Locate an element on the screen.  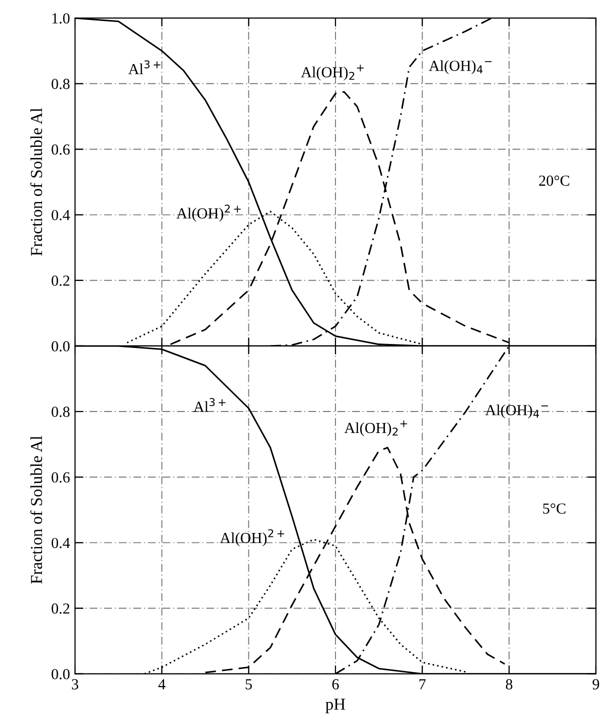
annotation: 5°C is located at coordinates (554, 508).